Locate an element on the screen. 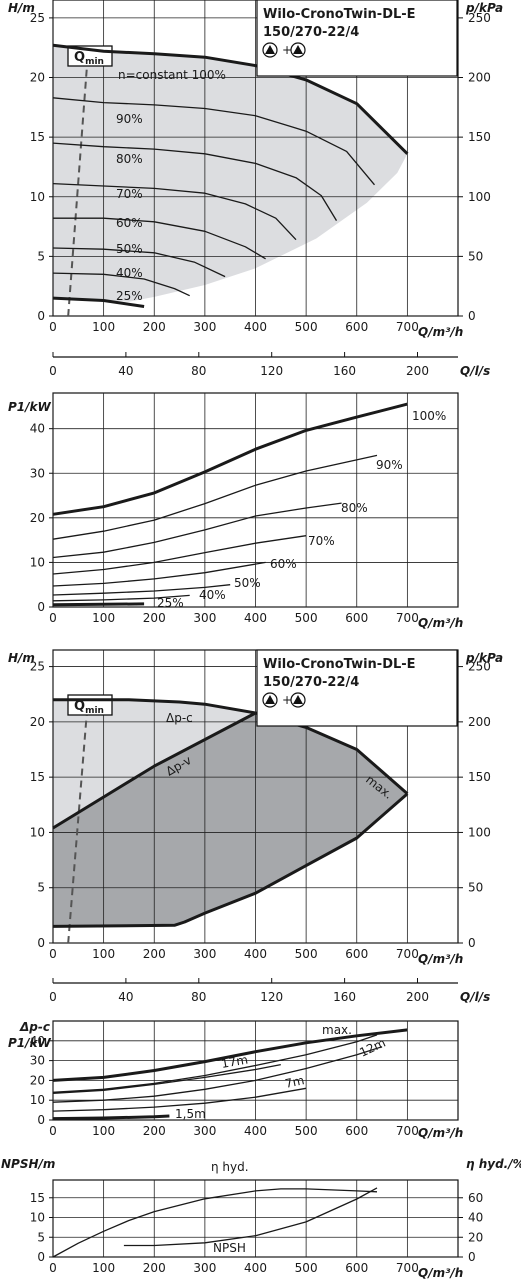 The width and height of the screenshot is (521, 1280). y-axis-title: P1/kW is located at coordinates (30, 407).